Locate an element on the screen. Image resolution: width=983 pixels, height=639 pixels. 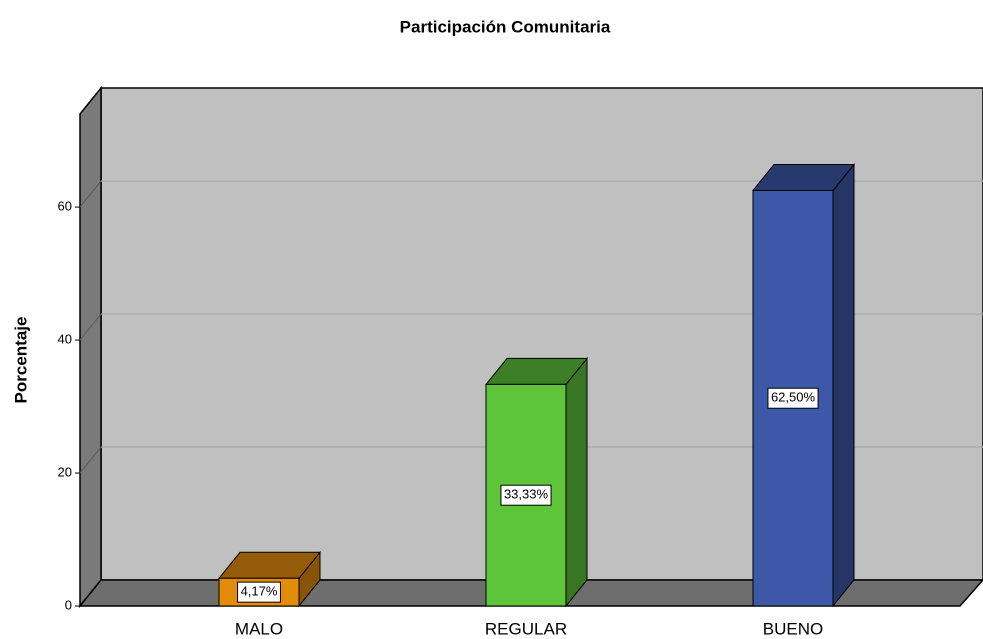
y-axis-label: Porcentaje is located at coordinates (20, 360).